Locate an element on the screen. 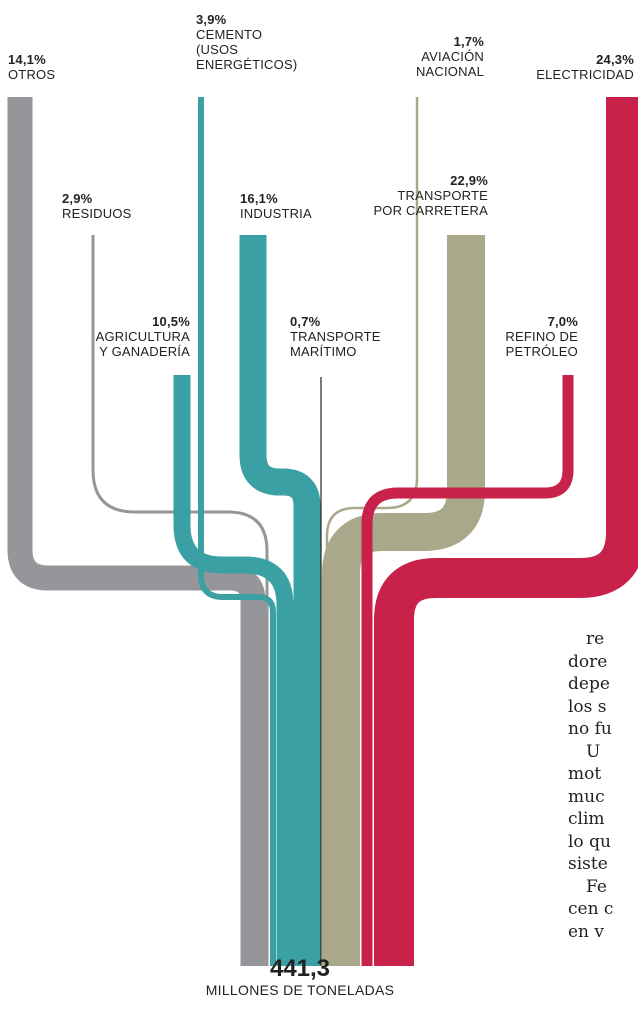 Image resolution: width=638 pixels, height=1028 pixels. name: AVIACIÓN is located at coordinates (452, 56).